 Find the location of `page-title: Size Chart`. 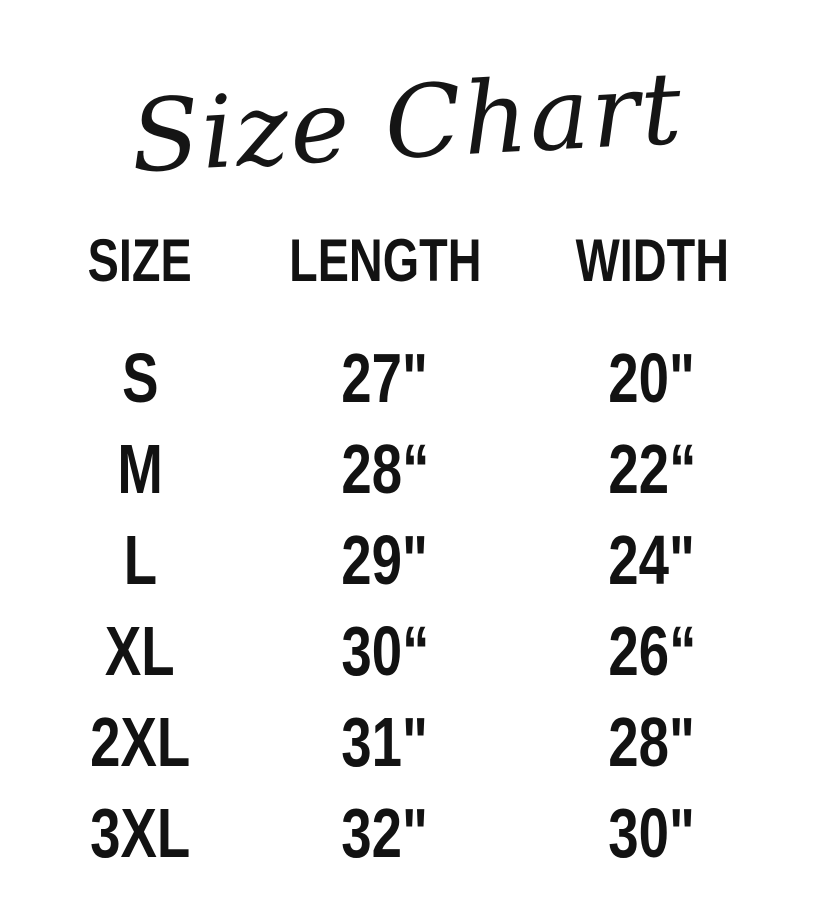

page-title: Size Chart is located at coordinates (407, 122).